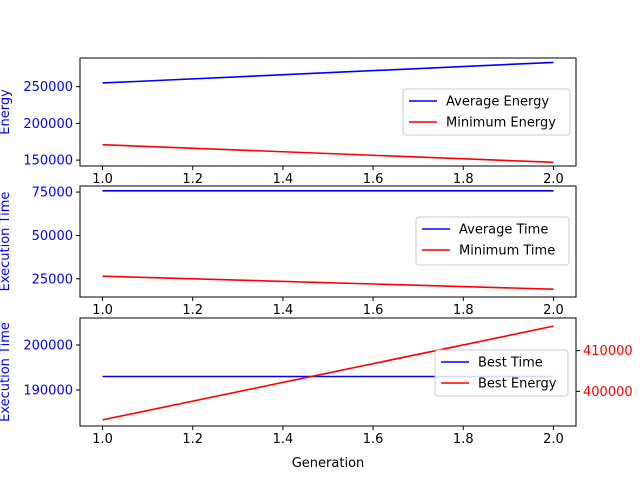 The height and width of the screenshot is (480, 640). I want to click on legend: Average Time Minimum Time, so click(492, 241).